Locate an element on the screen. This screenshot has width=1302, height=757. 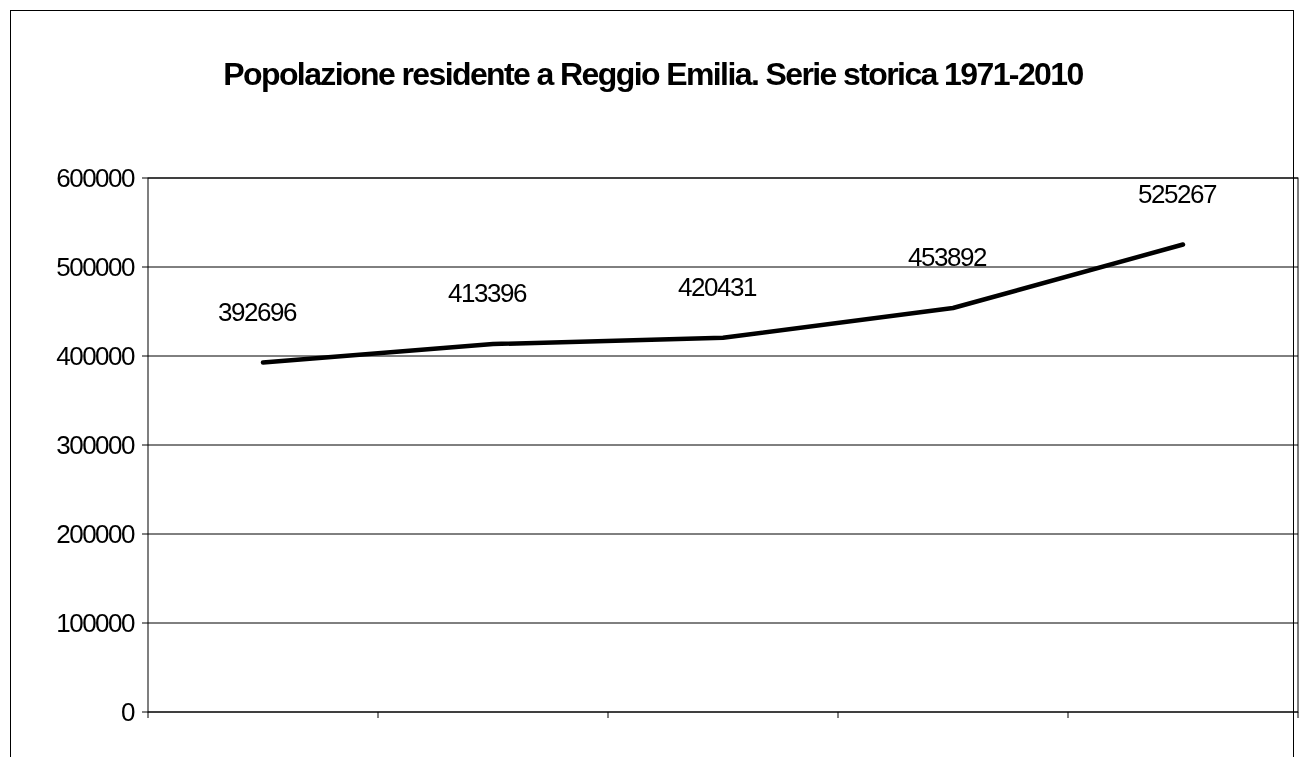
data-label: 453892 is located at coordinates (947, 257).